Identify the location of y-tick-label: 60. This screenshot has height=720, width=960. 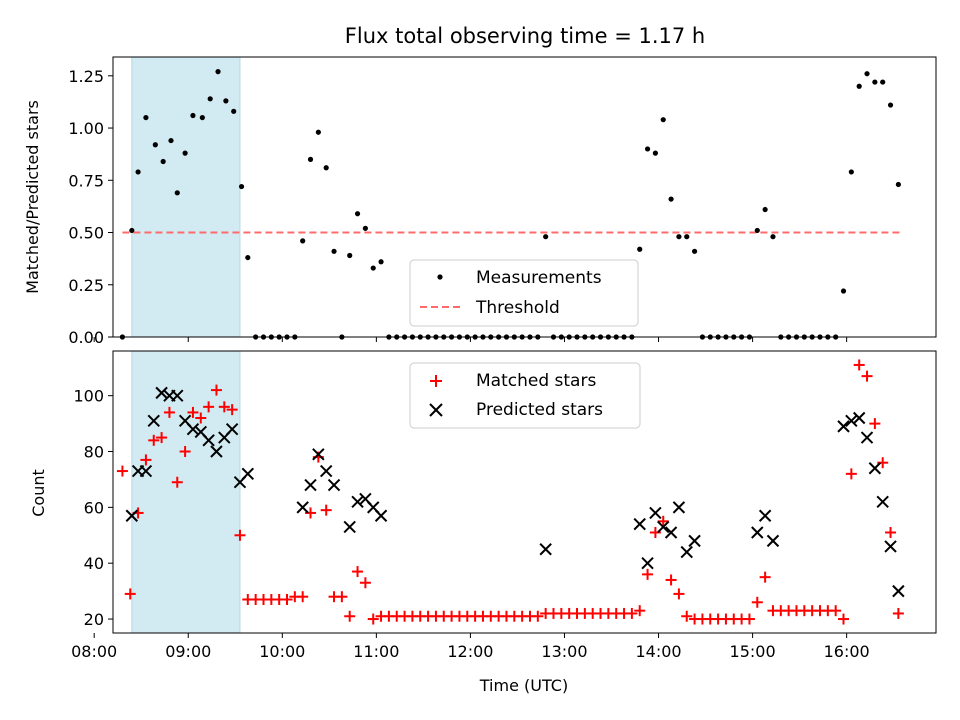
(94, 507).